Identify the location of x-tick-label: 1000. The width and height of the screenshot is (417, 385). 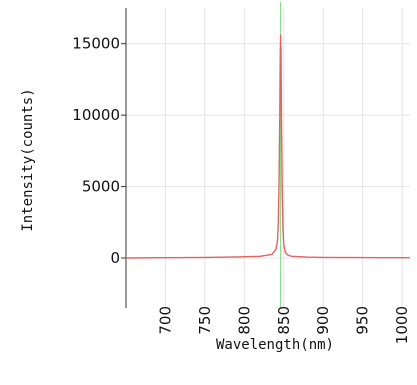
(402, 325).